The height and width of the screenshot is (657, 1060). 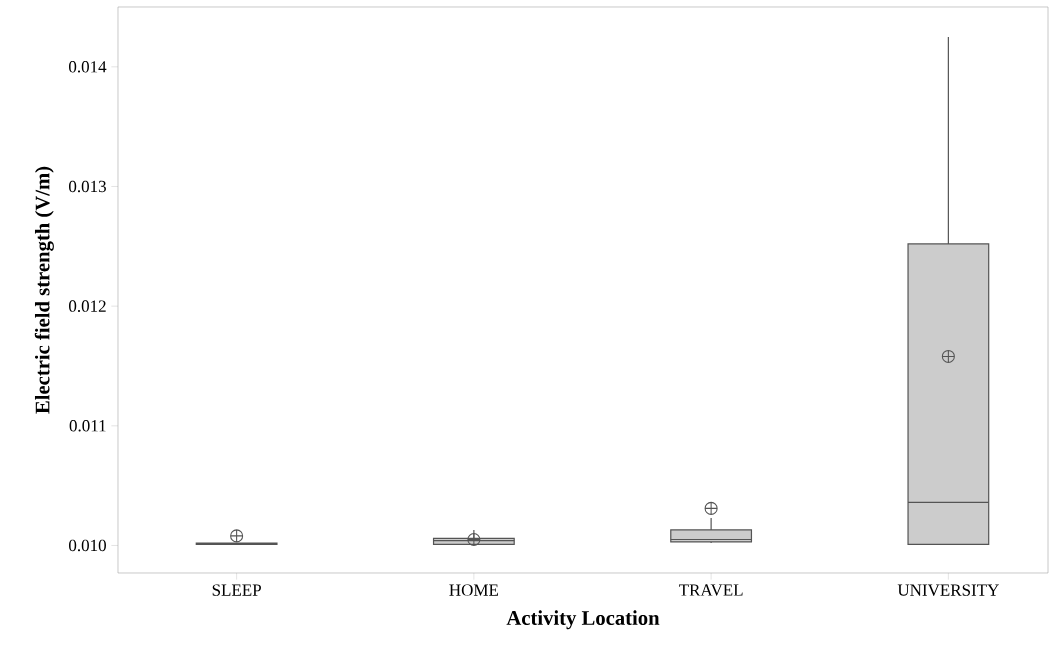 What do you see at coordinates (87, 306) in the screenshot?
I see `y-tick-label: 0.012` at bounding box center [87, 306].